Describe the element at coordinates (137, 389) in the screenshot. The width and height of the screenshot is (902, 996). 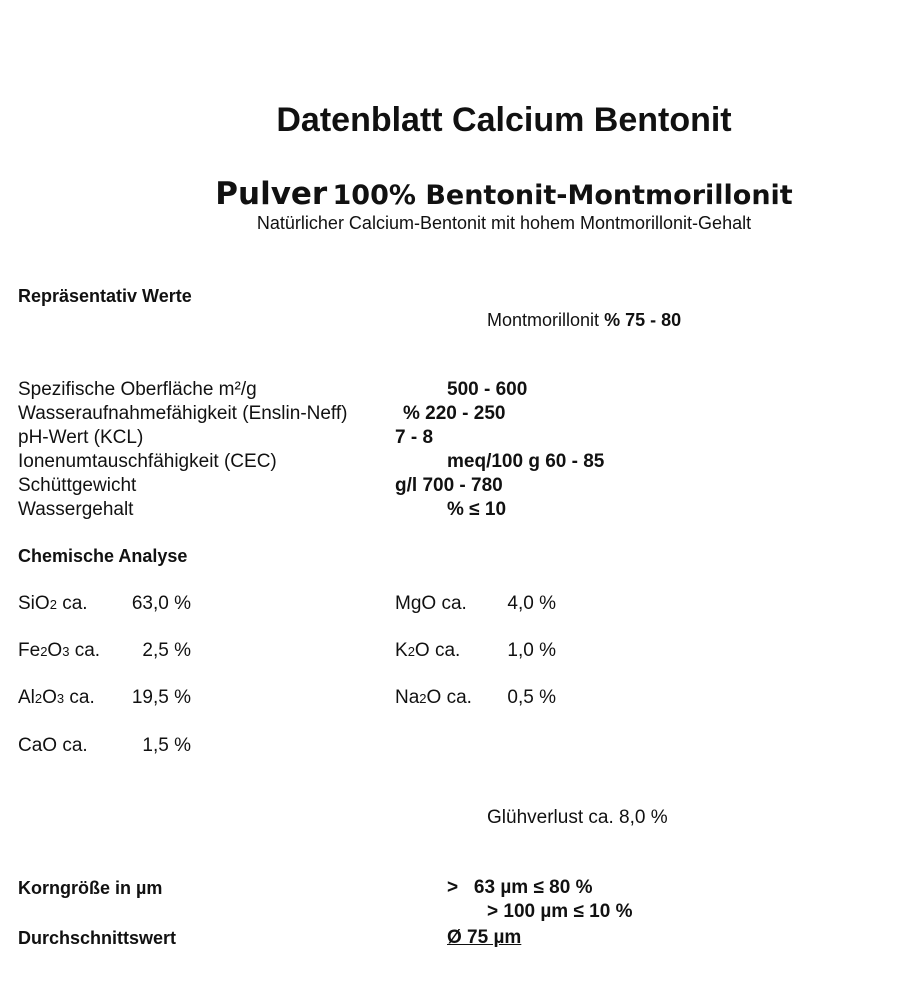
I see `property-label: Spezifische Oberfläche m²/g` at that location.